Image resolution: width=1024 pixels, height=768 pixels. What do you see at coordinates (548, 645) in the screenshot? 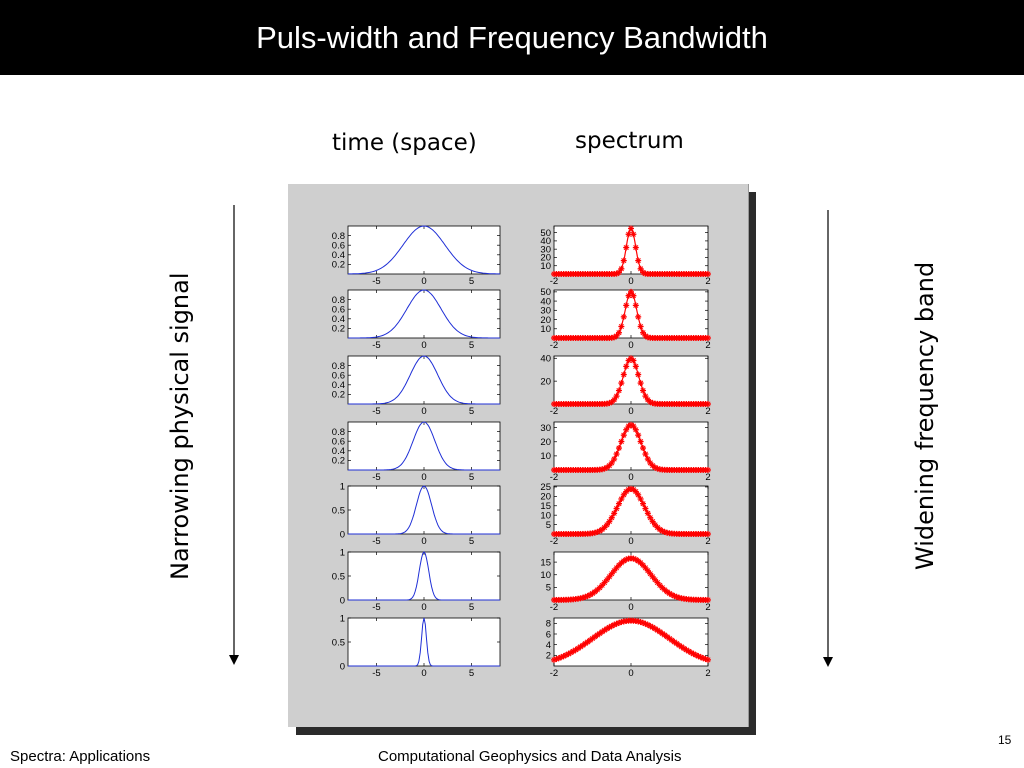
I see `y-tick-label: 4` at bounding box center [548, 645].